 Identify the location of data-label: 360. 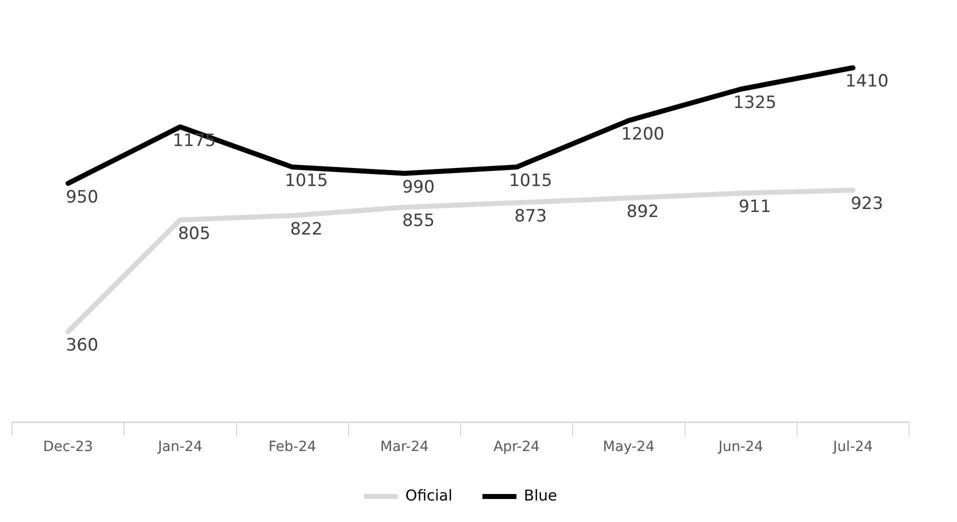
(82, 346).